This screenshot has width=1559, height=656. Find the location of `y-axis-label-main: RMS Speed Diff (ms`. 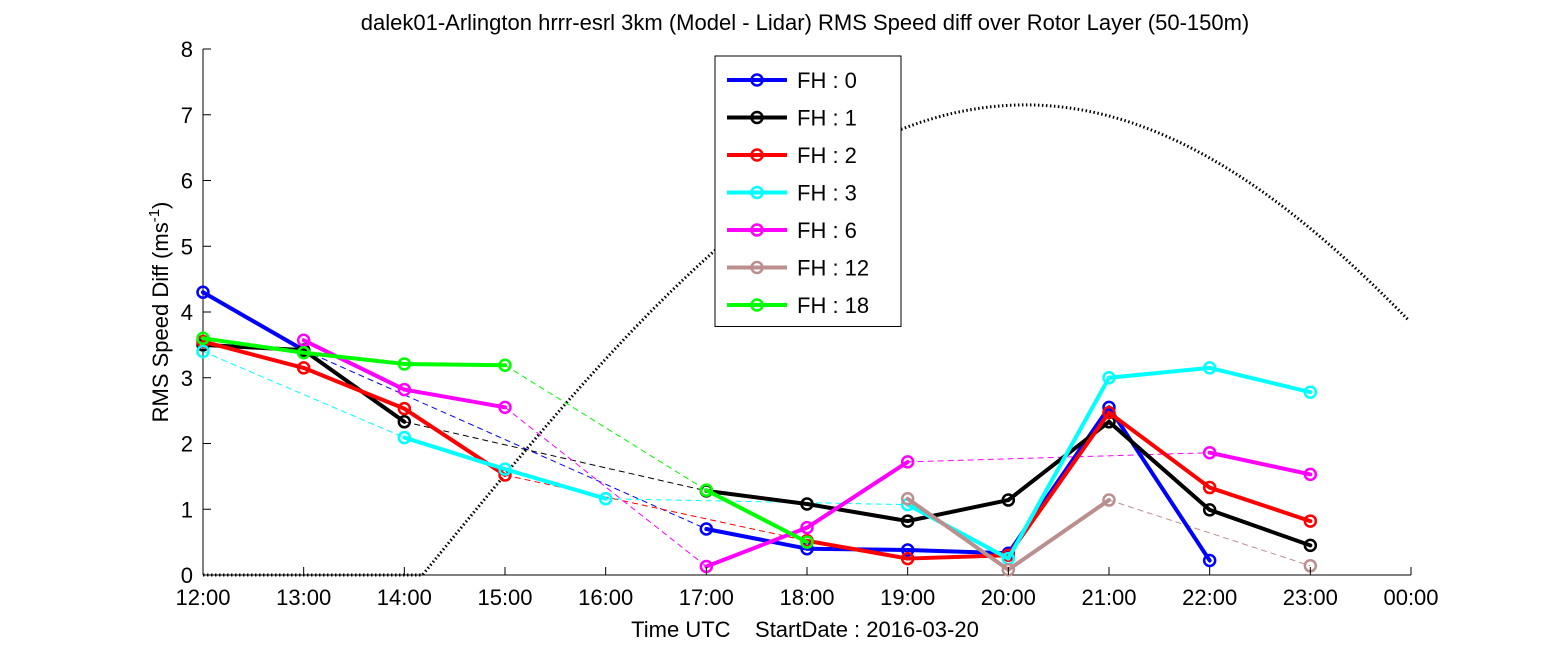

y-axis-label-main: RMS Speed Diff (ms is located at coordinates (160, 322).